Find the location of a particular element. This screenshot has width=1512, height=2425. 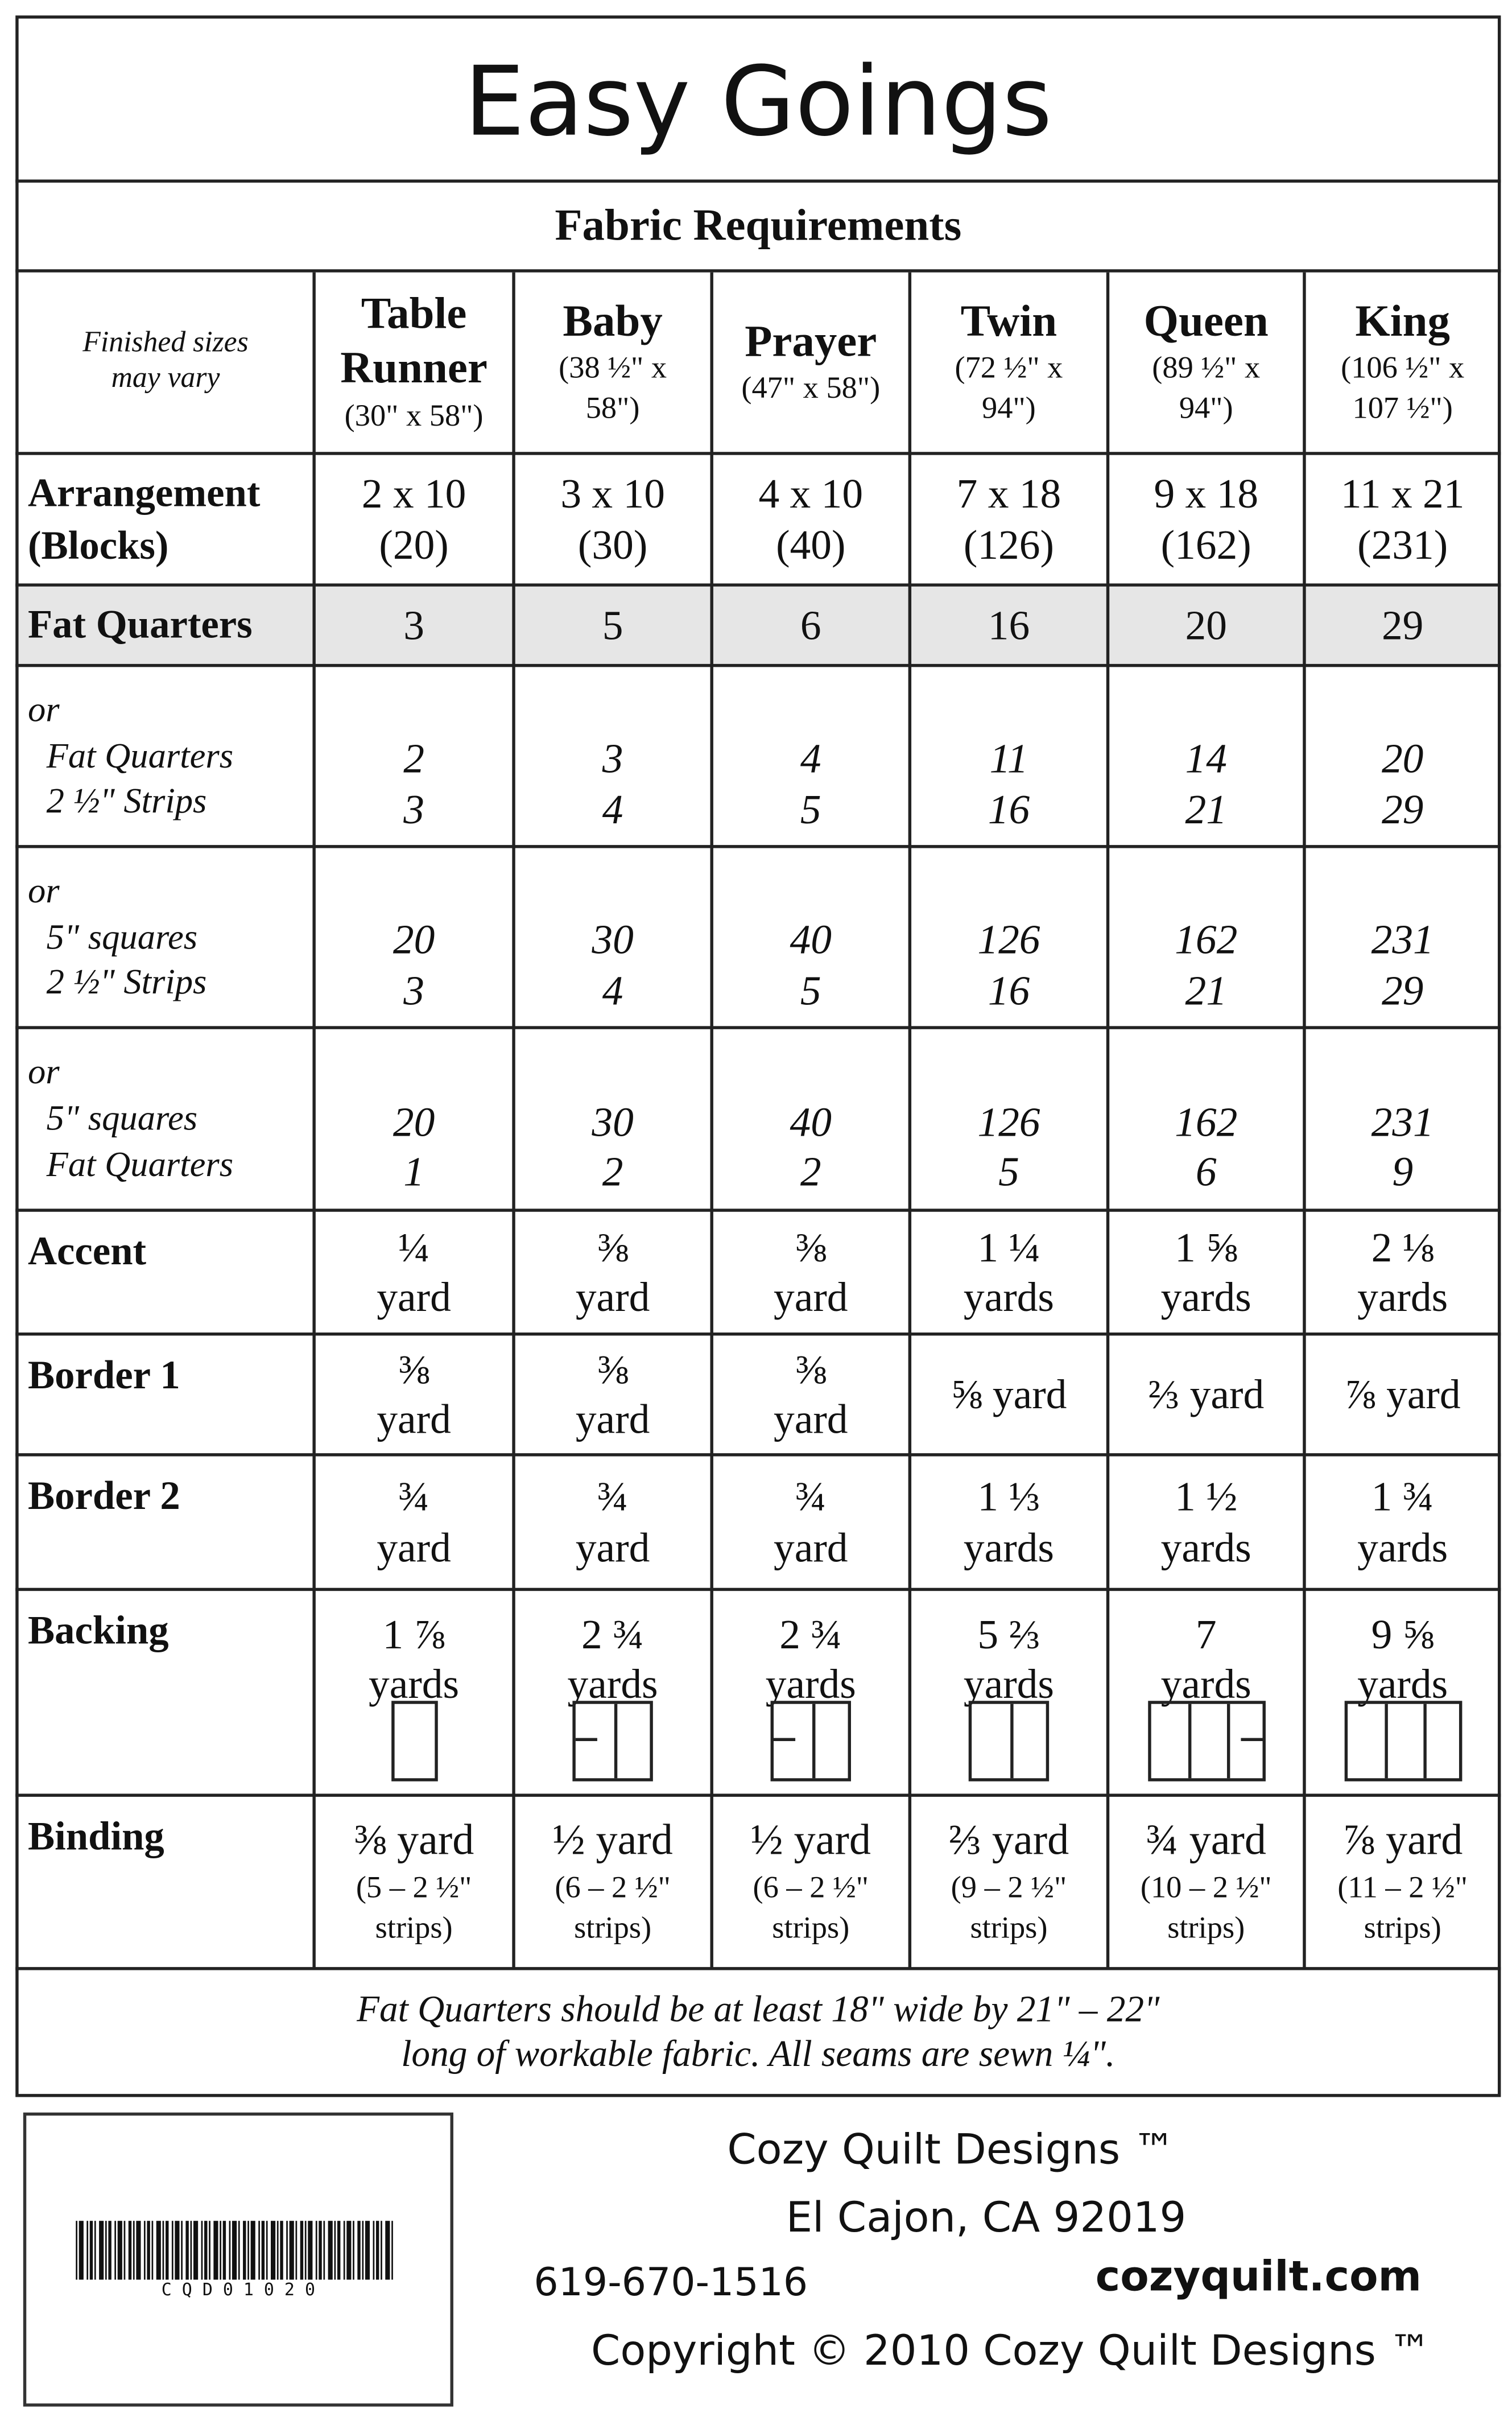

cell-line: 7 x 18 is located at coordinates (1008, 494).